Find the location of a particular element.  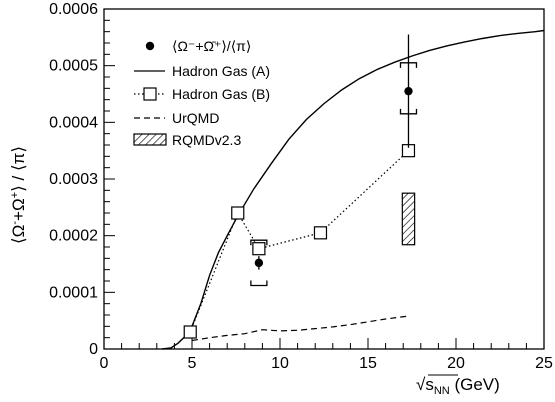

legend-label-hadron-gas-a: Hadron Gas (A) is located at coordinates (221, 71).